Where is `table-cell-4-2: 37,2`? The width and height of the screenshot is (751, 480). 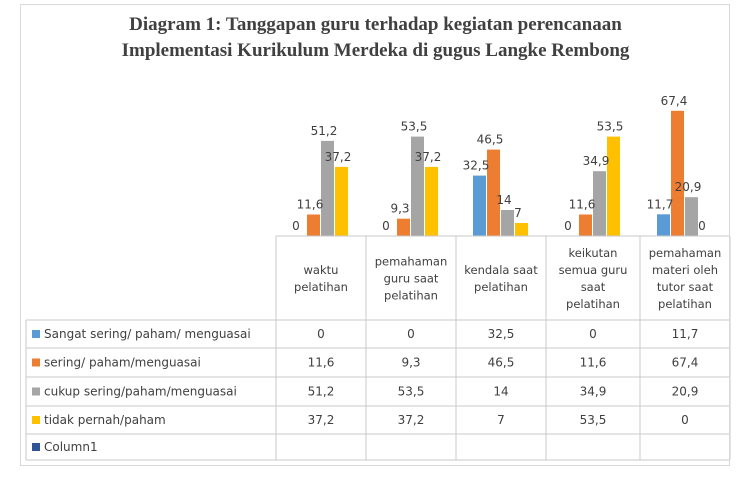 table-cell-4-2: 37,2 is located at coordinates (411, 420).